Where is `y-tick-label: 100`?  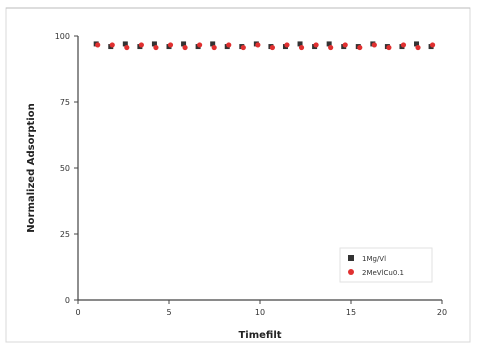
y-tick-label: 100 is located at coordinates (62, 36).